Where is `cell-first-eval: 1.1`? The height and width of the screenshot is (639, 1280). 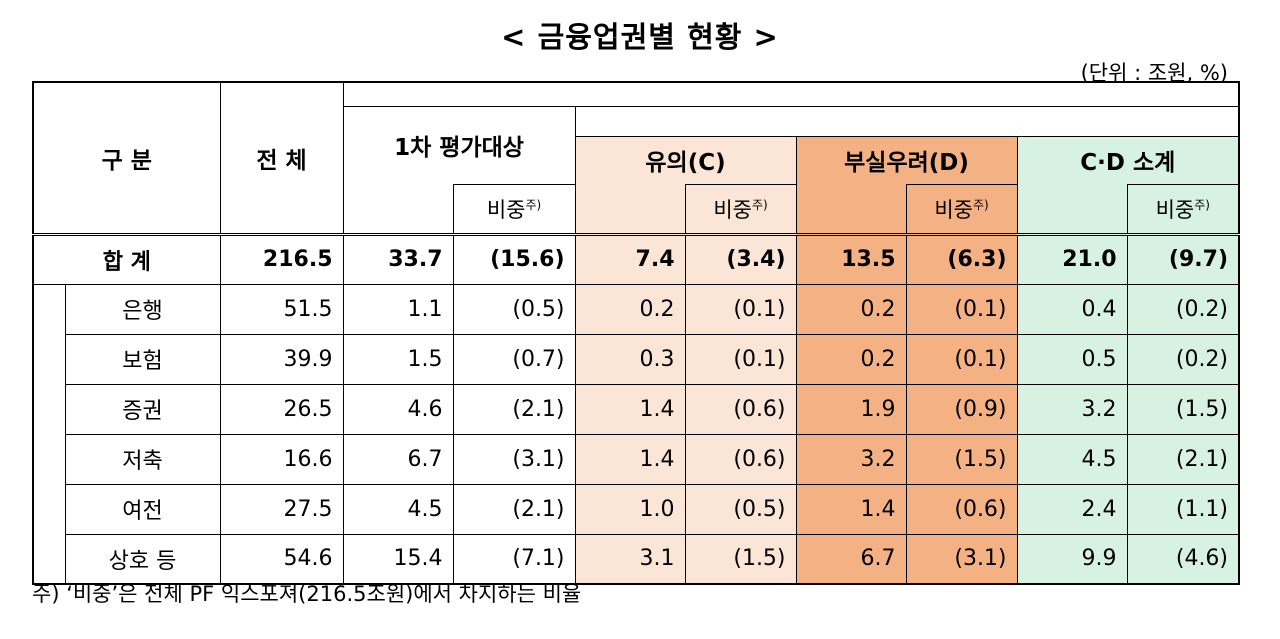 cell-first-eval: 1.1 is located at coordinates (398, 308).